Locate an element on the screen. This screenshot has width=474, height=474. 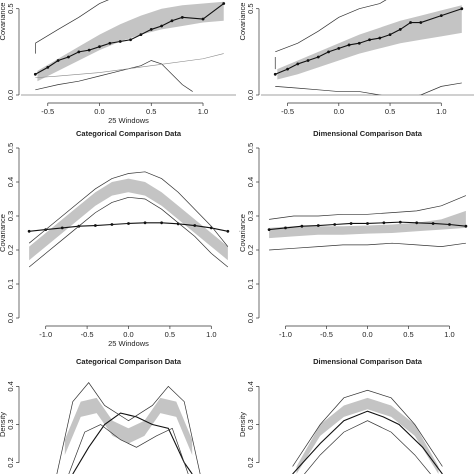
chart-panel-2: 0.0 0.5 -0.5 0.0 0.5 1.0 Covariance is located at coordinates (356, 58).